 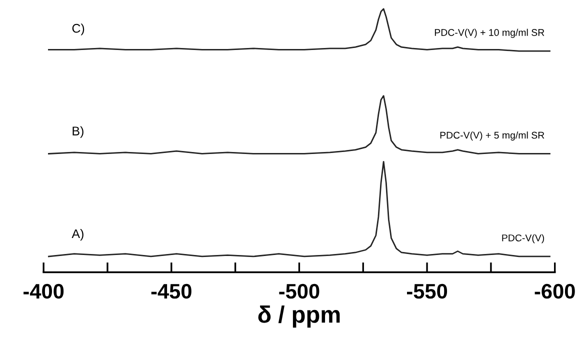 What do you see at coordinates (299, 317) in the screenshot?
I see `x-axis-title: δ / ppm` at bounding box center [299, 317].